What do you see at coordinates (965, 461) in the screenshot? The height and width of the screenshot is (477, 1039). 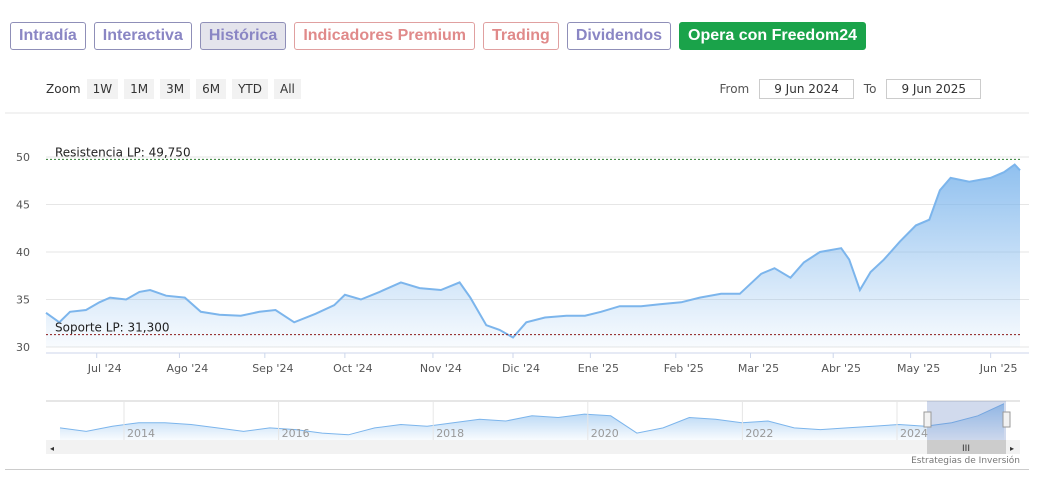 I see `chart-credit: Estrategias de Inversión` at bounding box center [965, 461].